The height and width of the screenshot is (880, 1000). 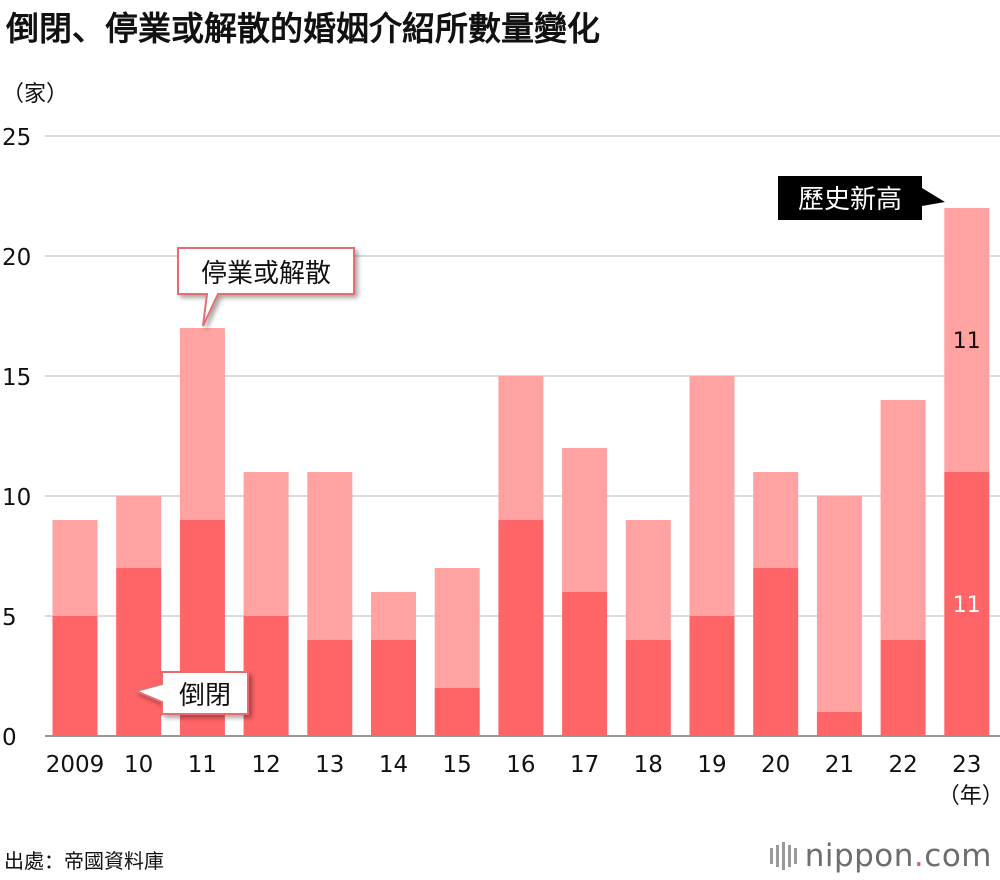 What do you see at coordinates (783, 856) in the screenshot?
I see `logo-mark-icon` at bounding box center [783, 856].